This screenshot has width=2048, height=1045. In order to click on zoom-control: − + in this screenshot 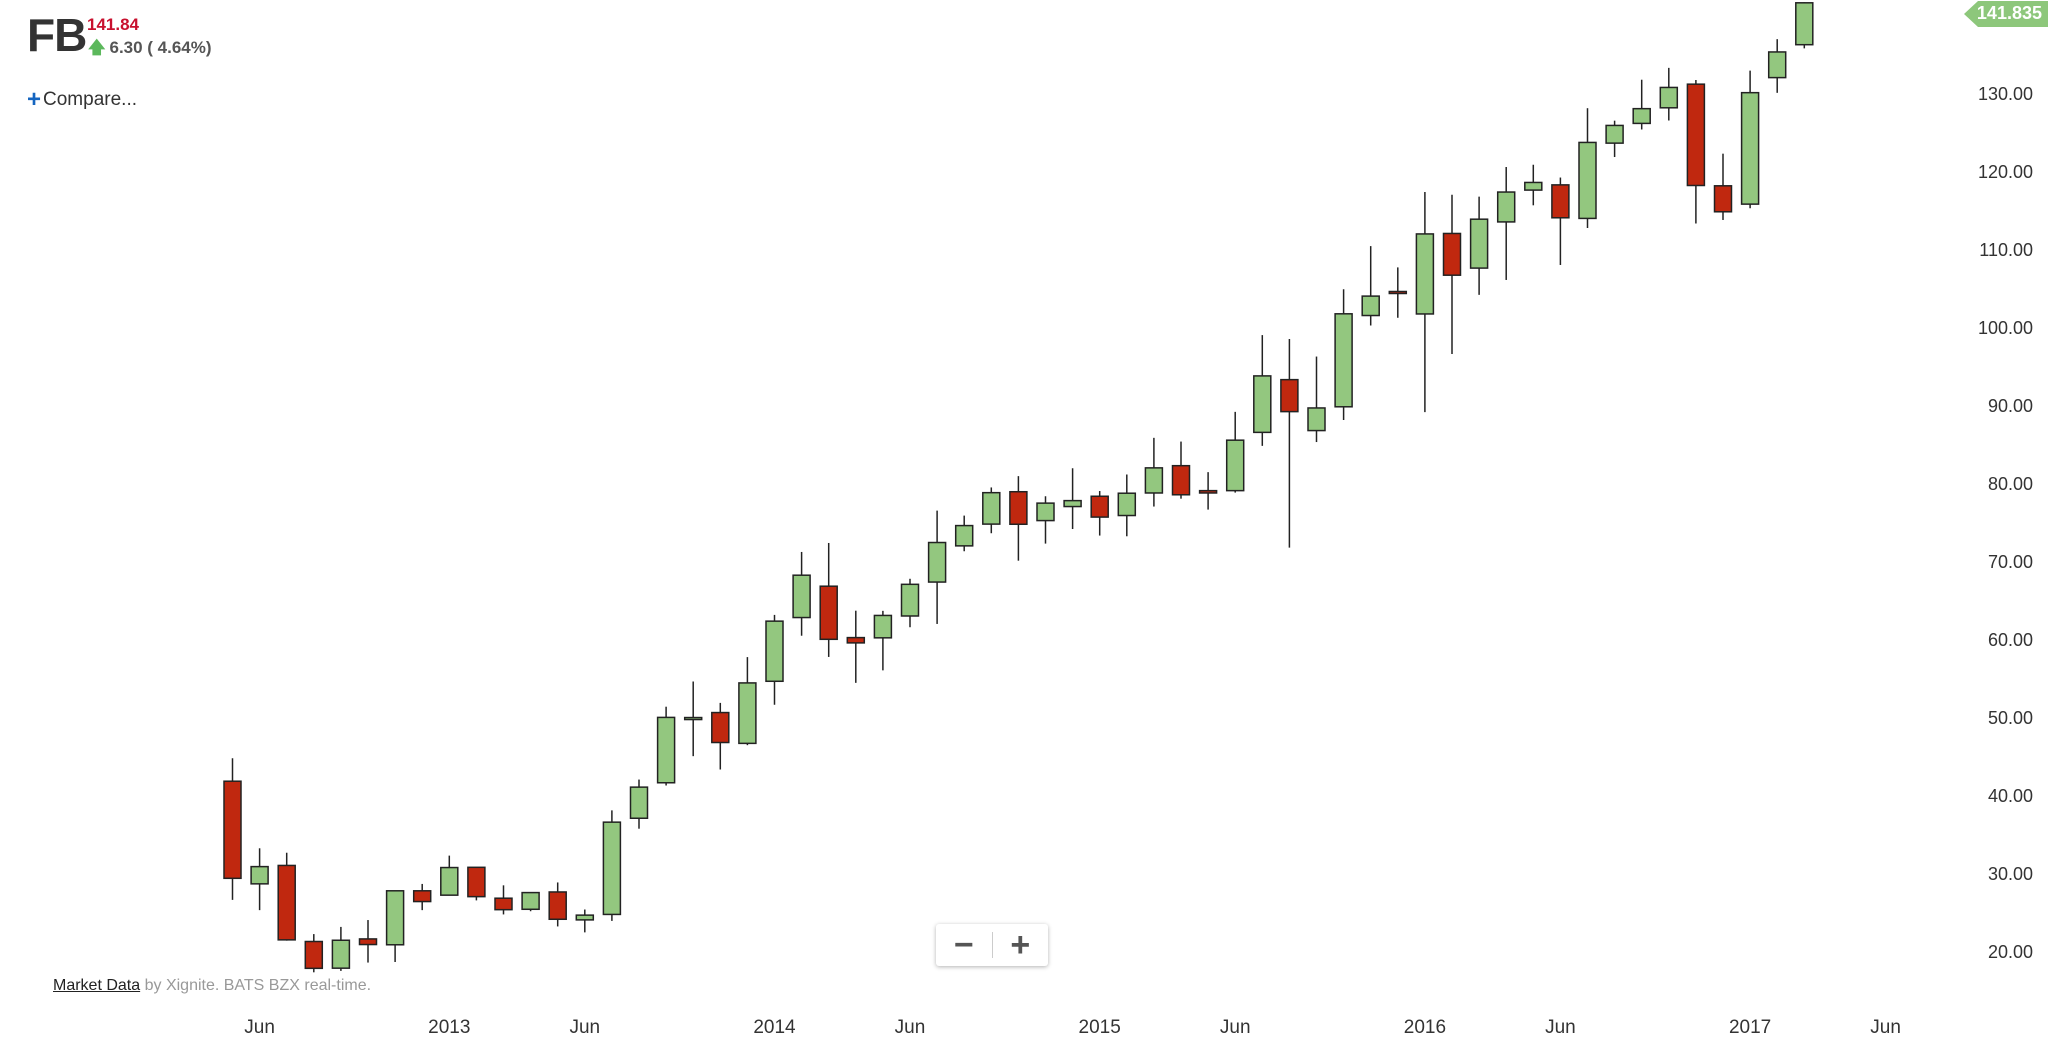, I will do `click(992, 945)`.